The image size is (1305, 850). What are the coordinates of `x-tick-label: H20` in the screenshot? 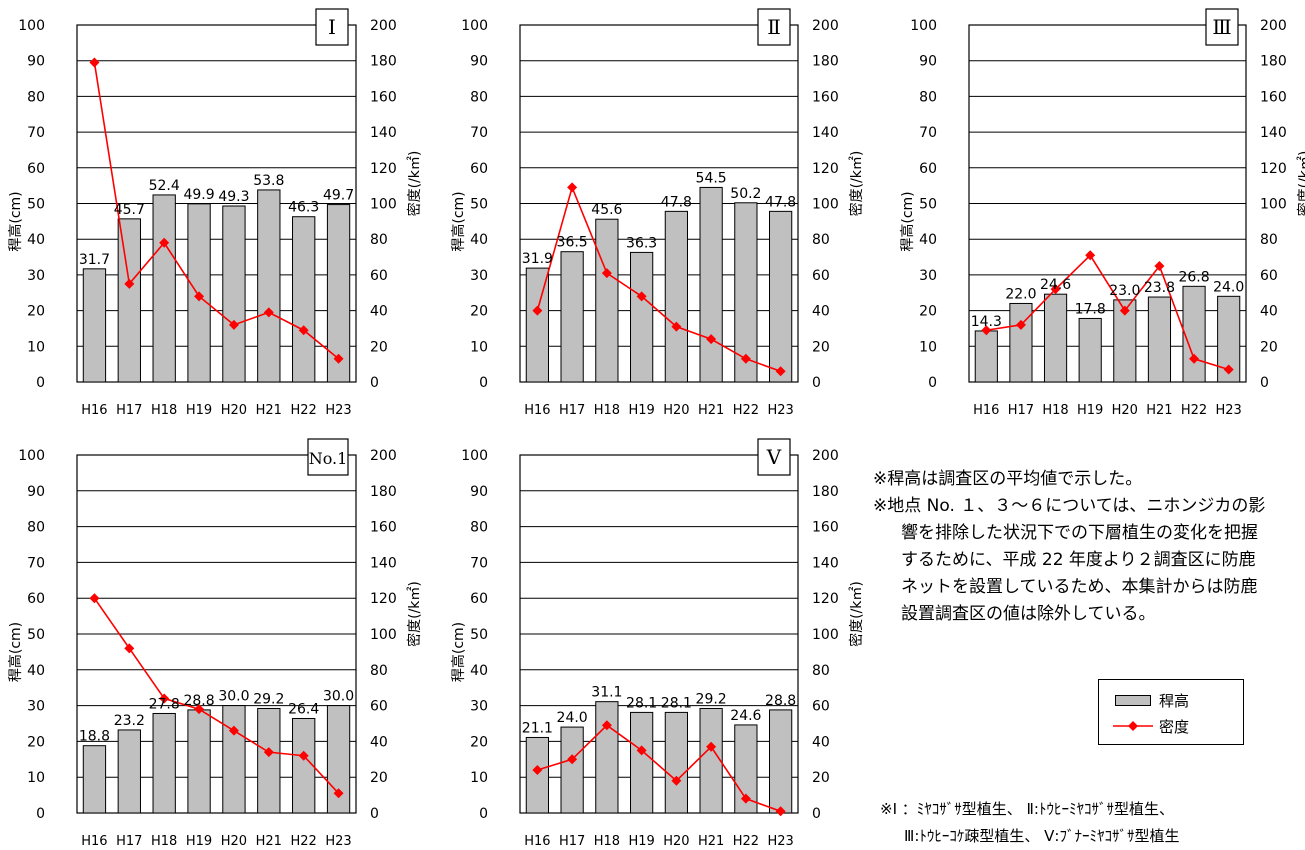 It's located at (676, 410).